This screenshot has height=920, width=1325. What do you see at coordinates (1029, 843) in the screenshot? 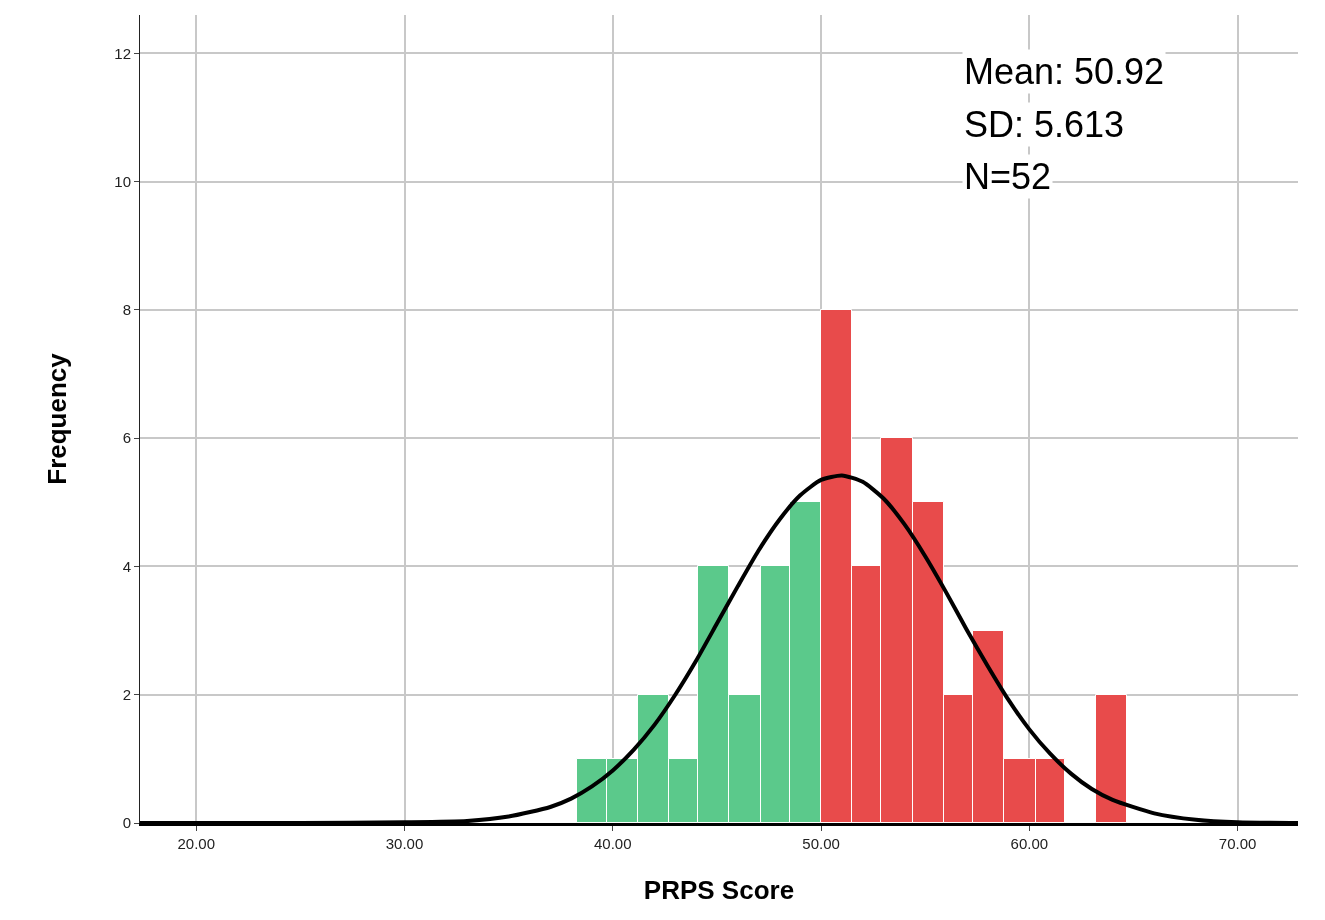
I see `x-tick-label: 60.00` at bounding box center [1029, 843].